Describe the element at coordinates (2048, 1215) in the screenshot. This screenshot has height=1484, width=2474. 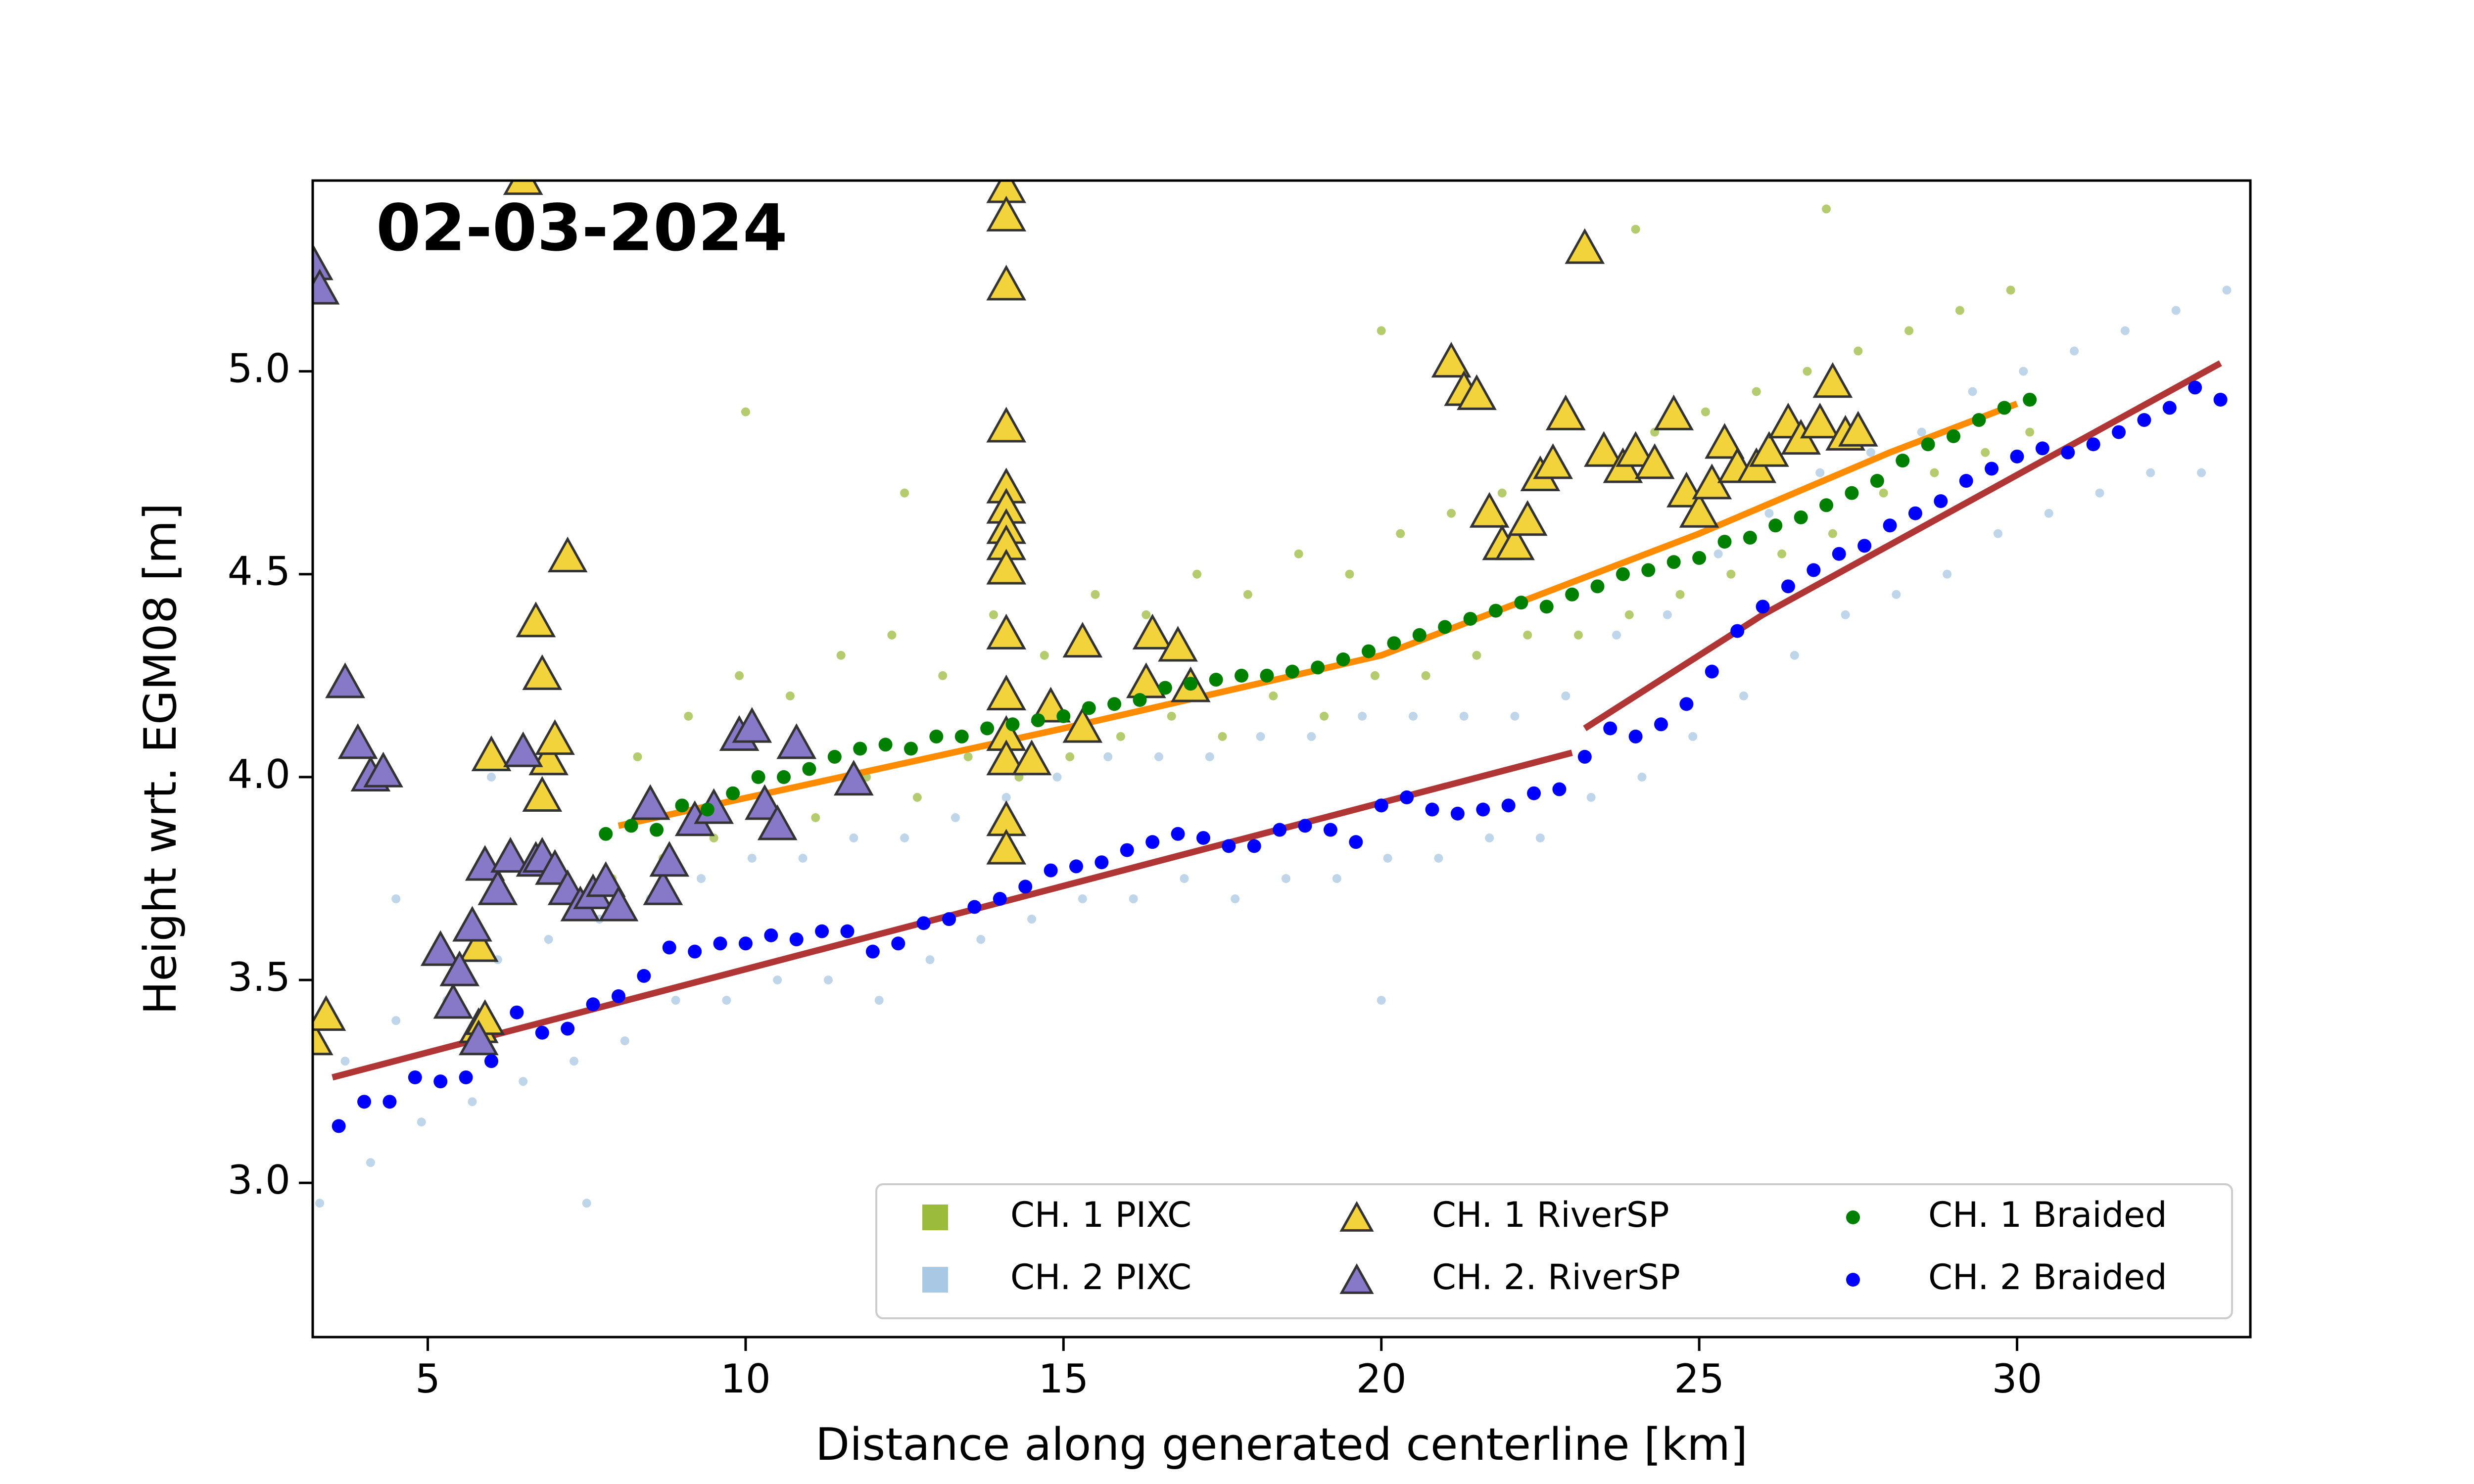
I see `legend-label: CH. 1 Braided` at that location.